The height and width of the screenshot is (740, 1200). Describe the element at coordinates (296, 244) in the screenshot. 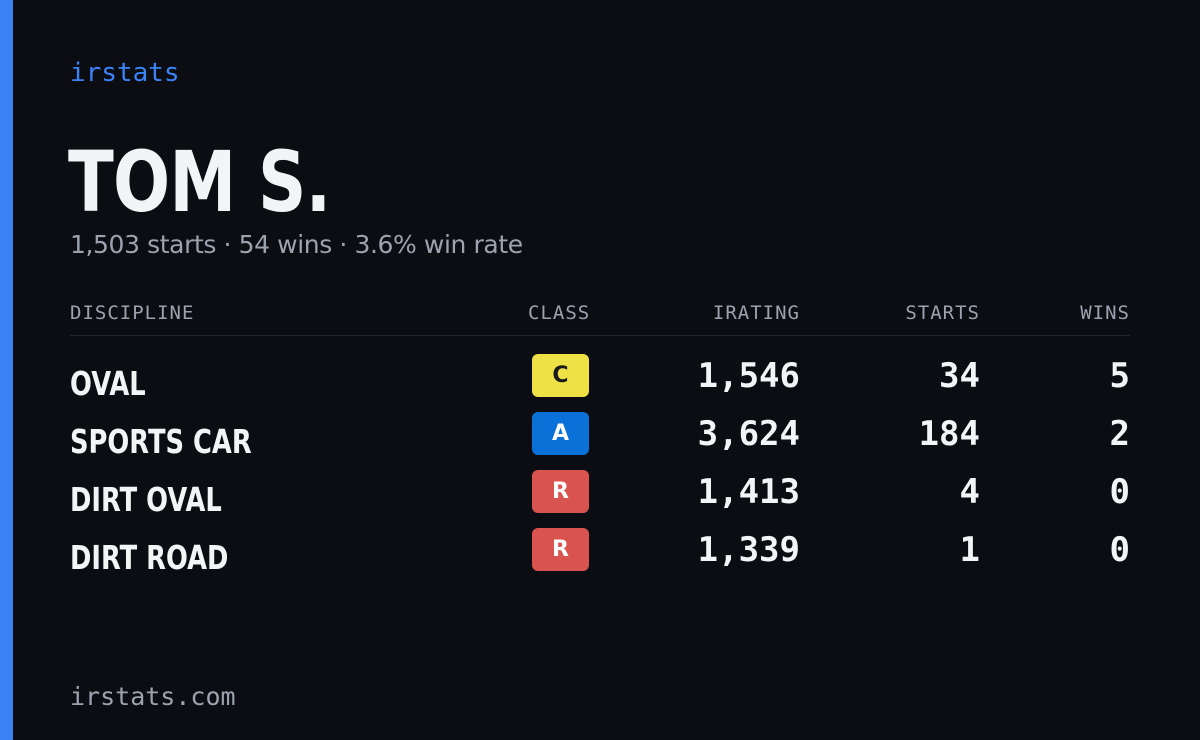

I see `player-summary: 1,503 starts · 54 wins · 3.6% win rate` at that location.